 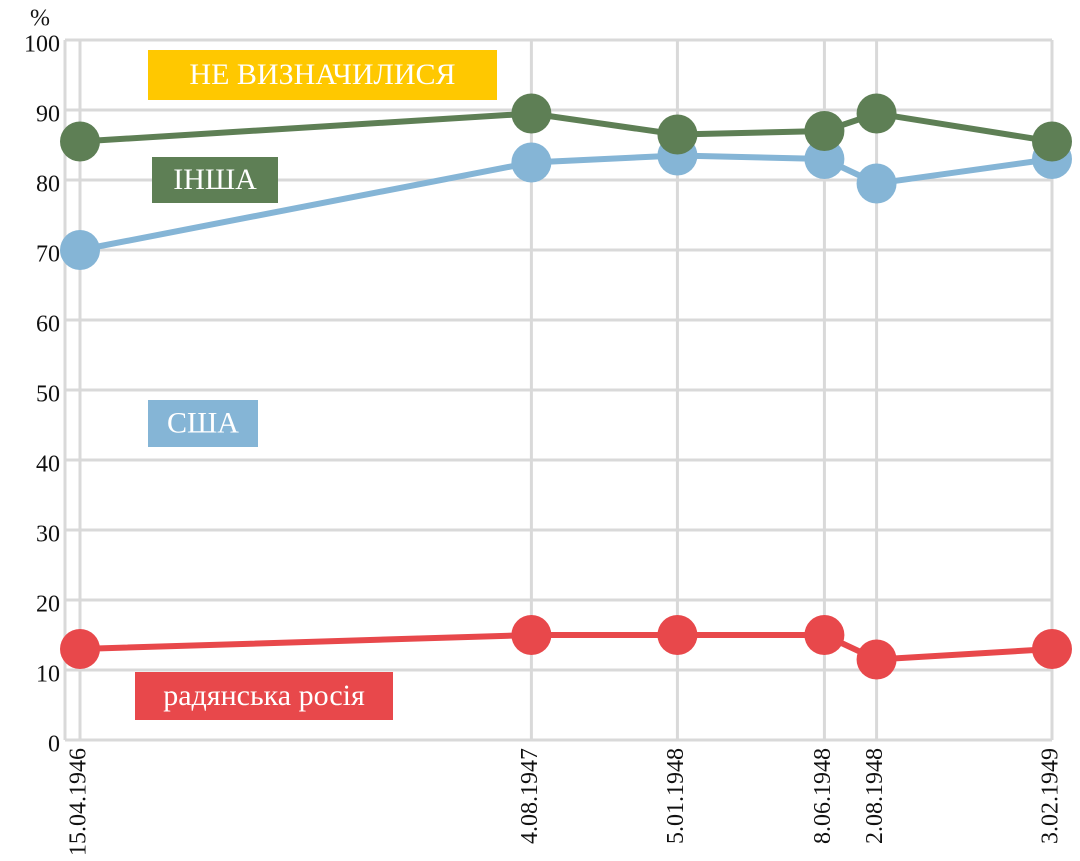 I want to click on y-tick-label: 50, so click(x=48, y=395).